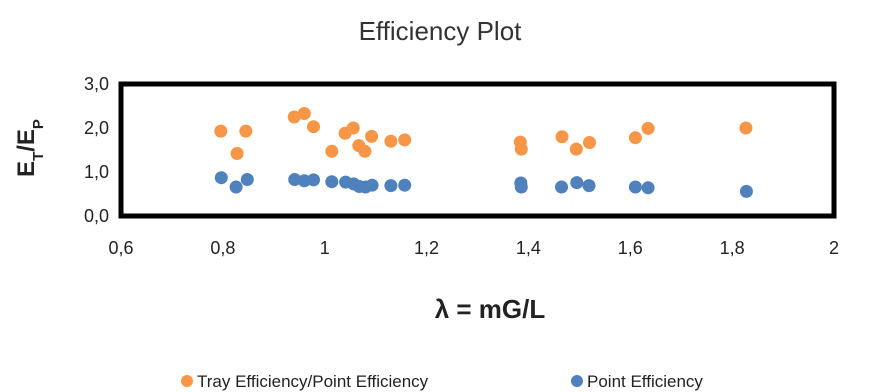 The width and height of the screenshot is (879, 392). What do you see at coordinates (222, 248) in the screenshot?
I see `x-tick-label: 0,8` at bounding box center [222, 248].